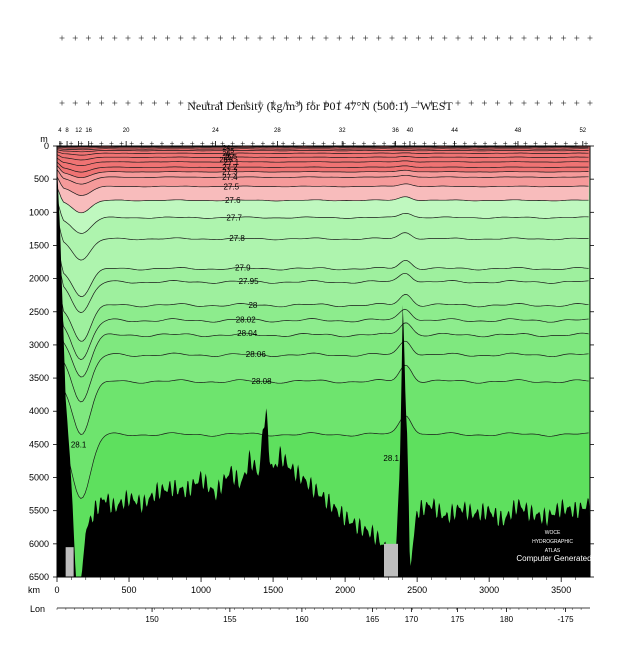 The width and height of the screenshot is (640, 655). Describe the element at coordinates (252, 305) in the screenshot. I see `contour-label-28: 28` at that location.